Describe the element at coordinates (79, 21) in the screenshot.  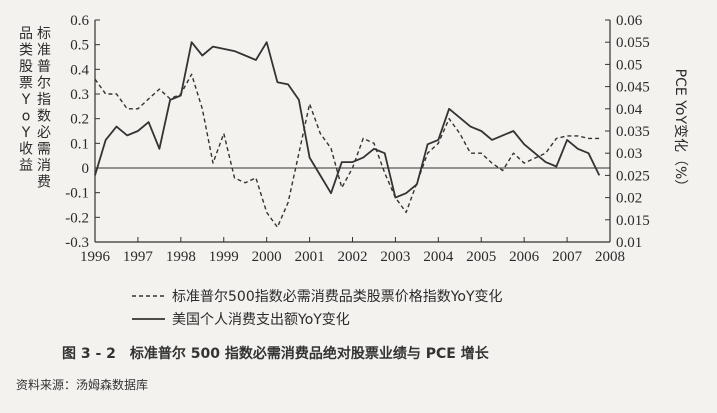
I see `left-tick-label: 0.6` at that location.